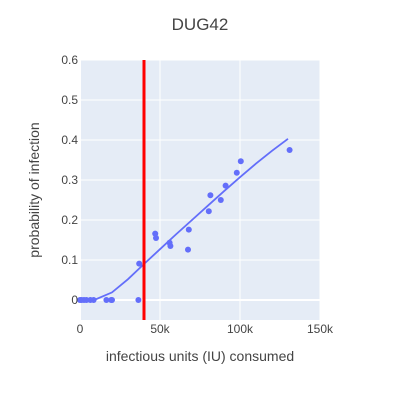  I want to click on y-tick-label: 0.3, so click(69, 180).